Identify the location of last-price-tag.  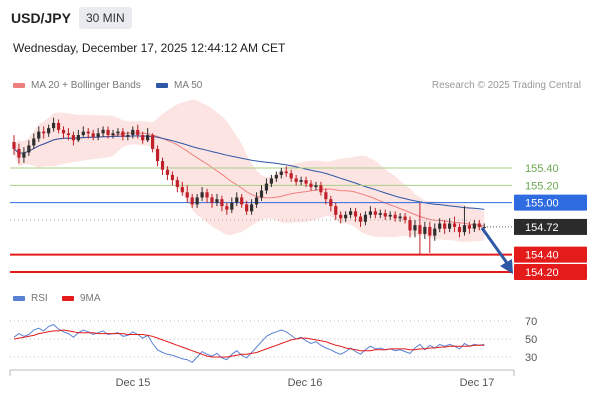
(550, 226).